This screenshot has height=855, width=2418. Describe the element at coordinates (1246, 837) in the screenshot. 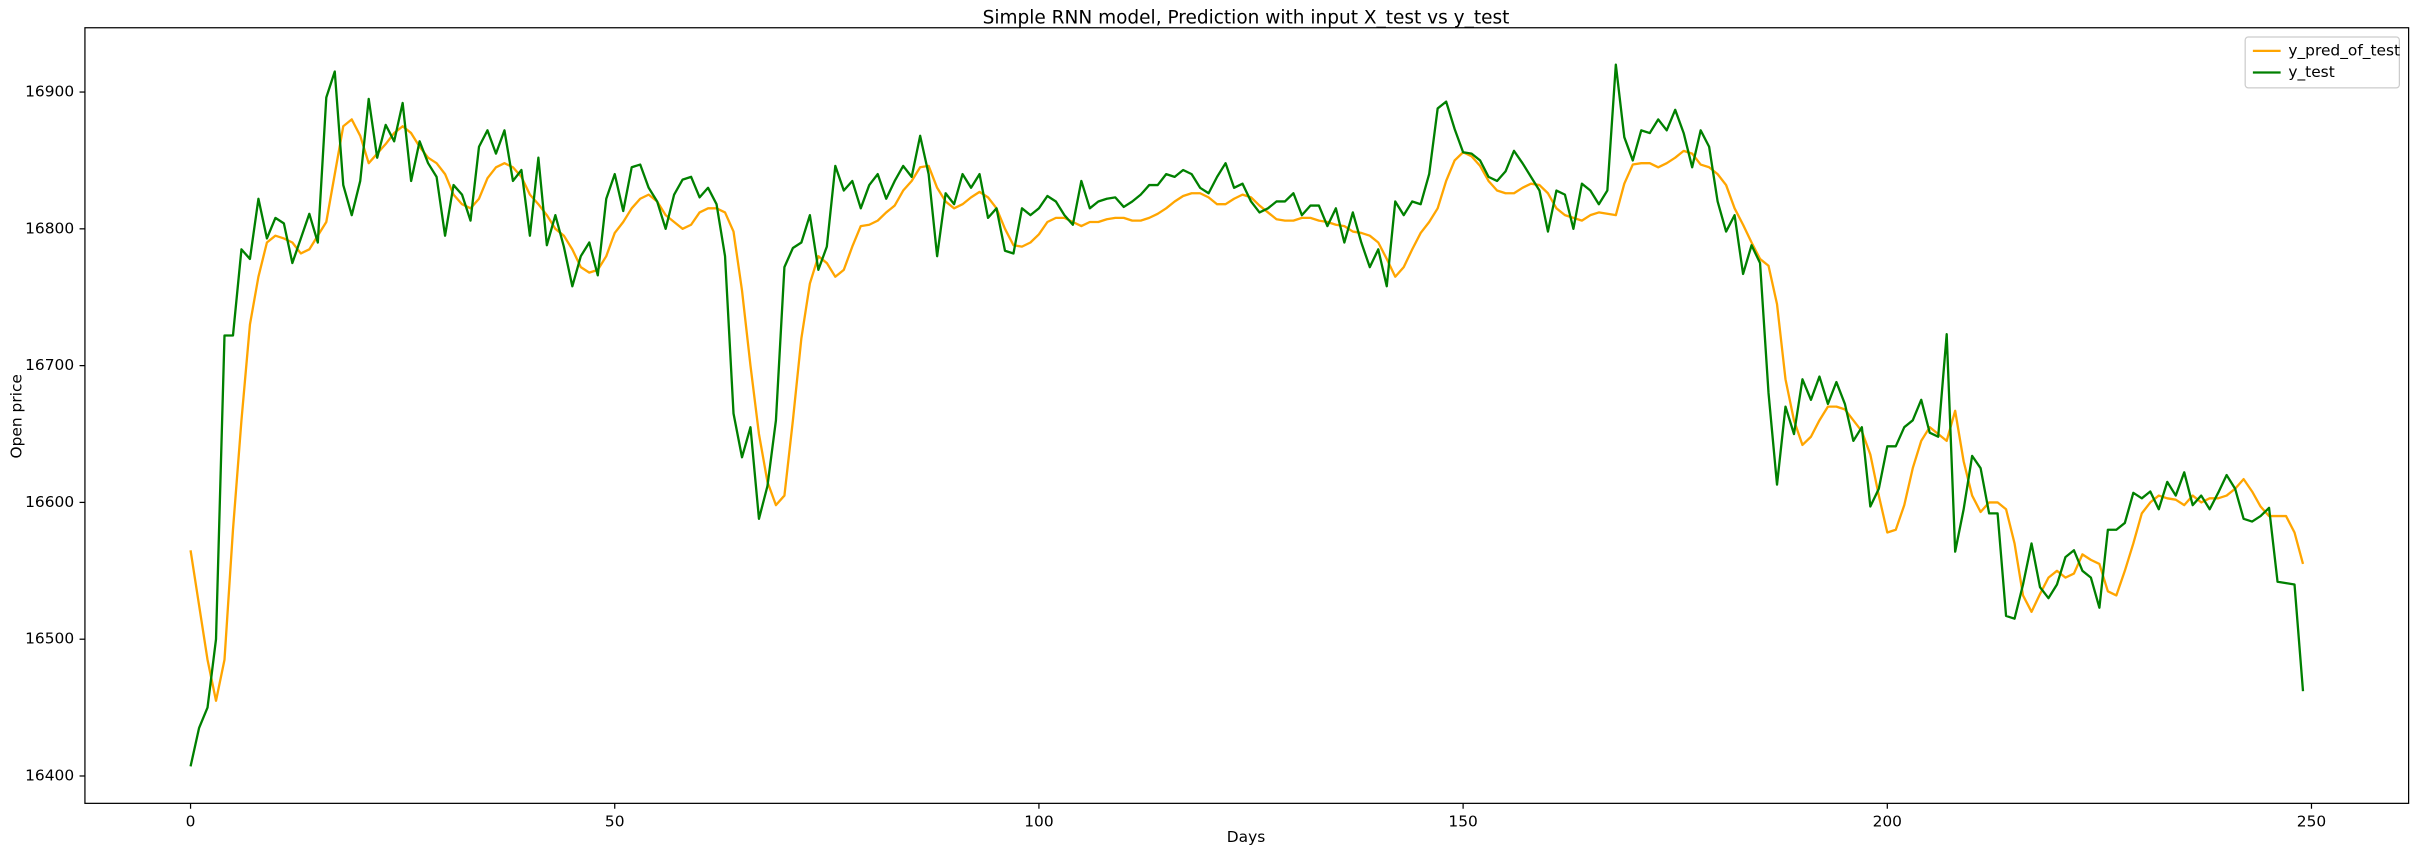

I see `x-axis-label: Days` at that location.